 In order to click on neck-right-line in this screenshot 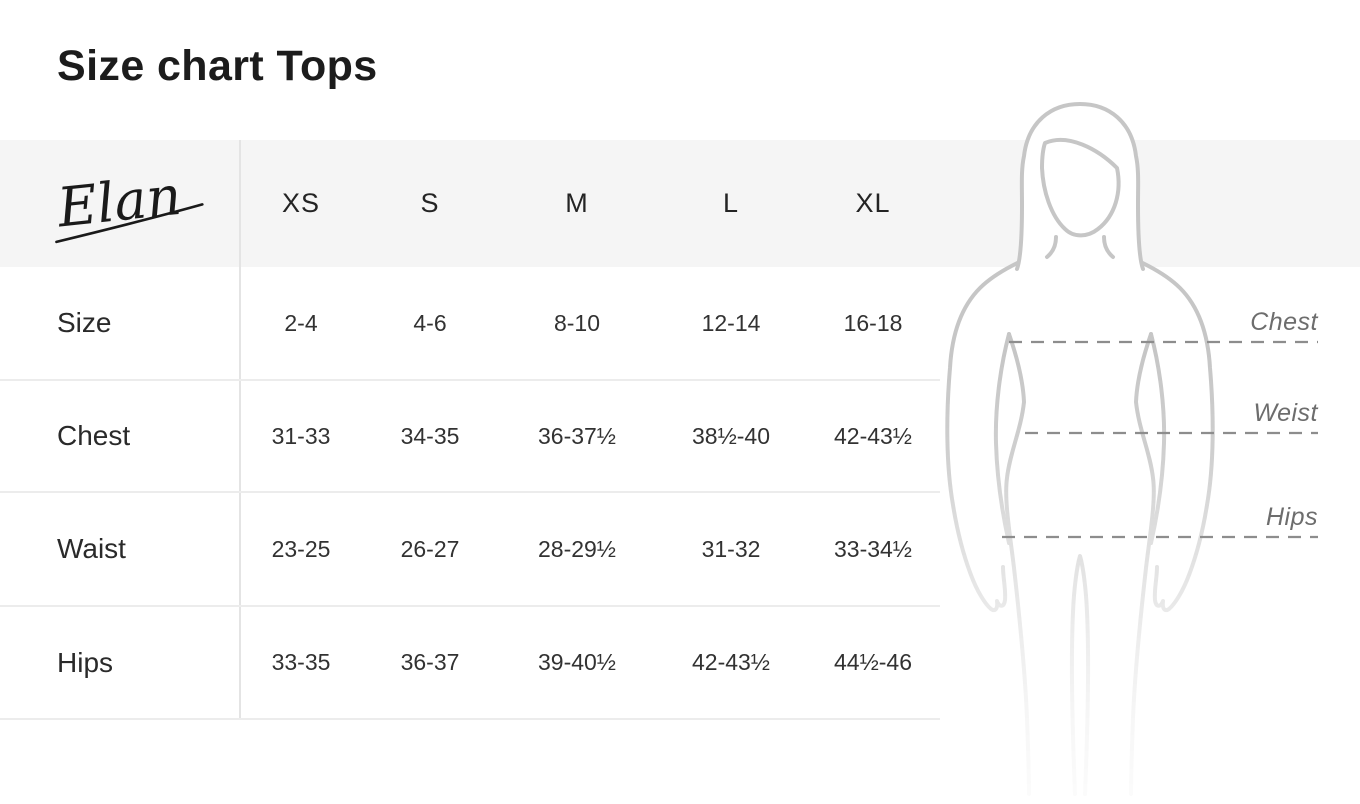, I will do `click(1108, 247)`.